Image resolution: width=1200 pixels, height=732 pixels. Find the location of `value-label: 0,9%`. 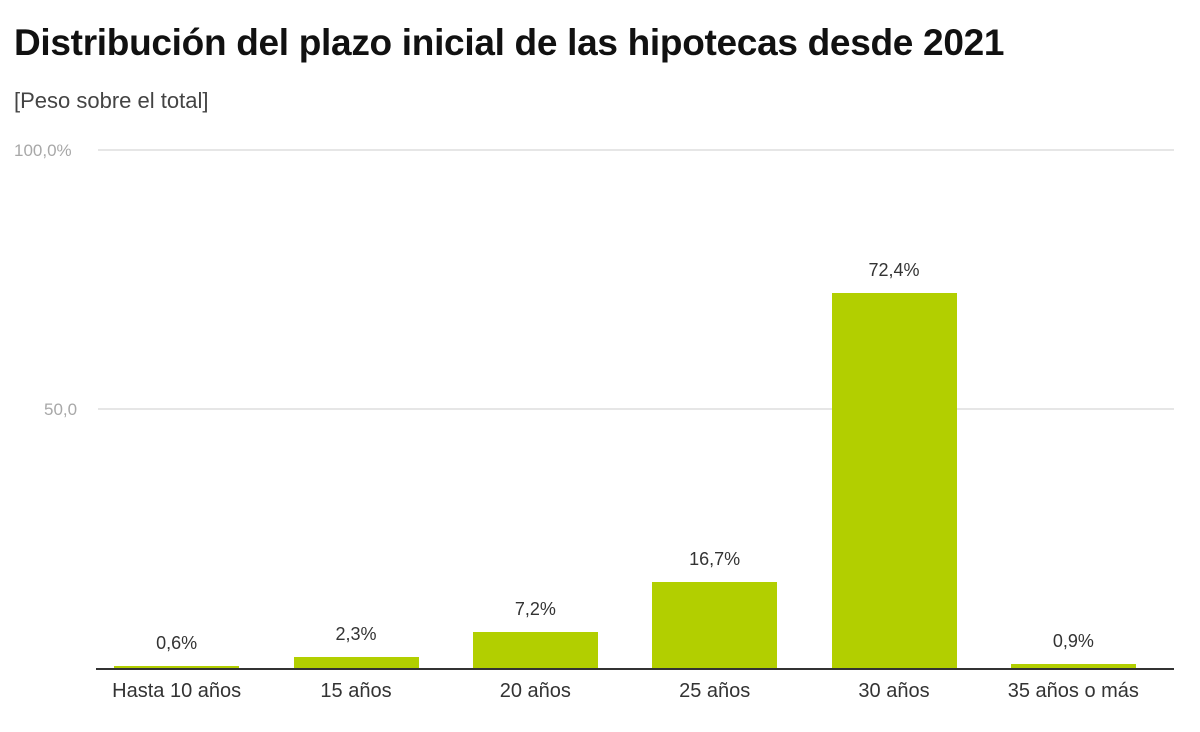

value-label: 0,9% is located at coordinates (1073, 641).